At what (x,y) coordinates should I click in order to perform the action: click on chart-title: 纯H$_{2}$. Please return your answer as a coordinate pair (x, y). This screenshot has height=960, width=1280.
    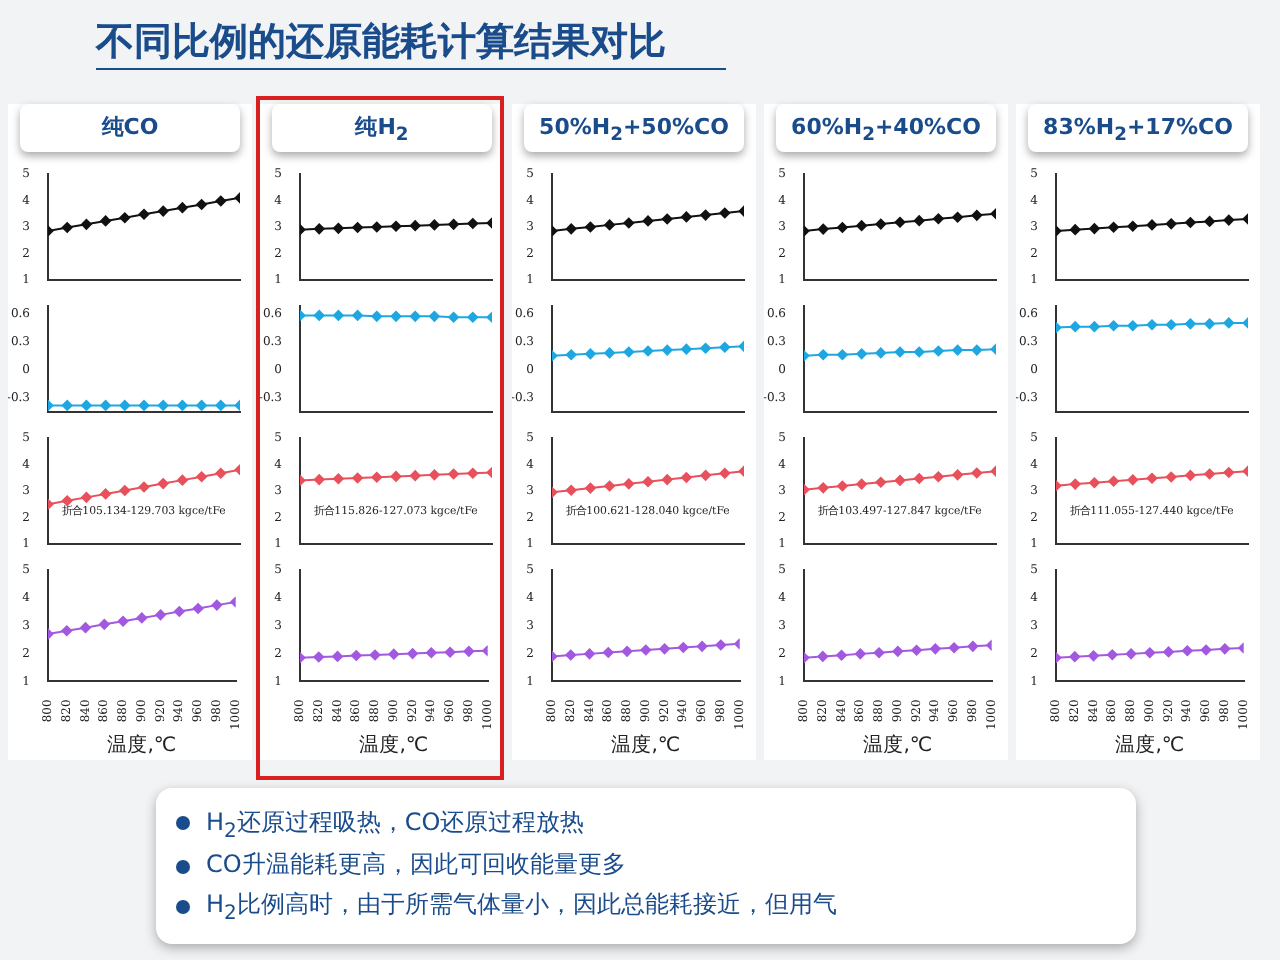
    Looking at the image, I should click on (382, 128).